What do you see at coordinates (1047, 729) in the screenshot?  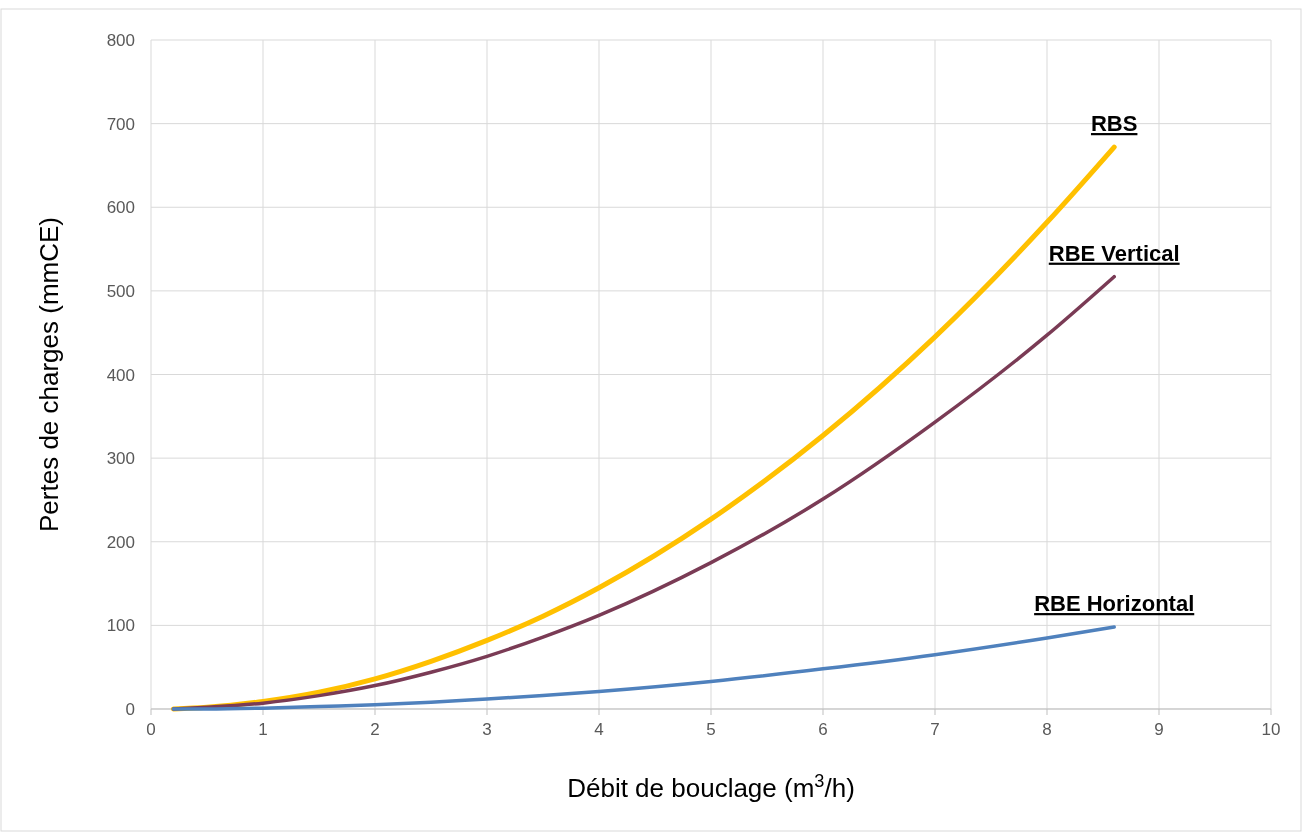 I see `x-tick-label: 8` at bounding box center [1047, 729].